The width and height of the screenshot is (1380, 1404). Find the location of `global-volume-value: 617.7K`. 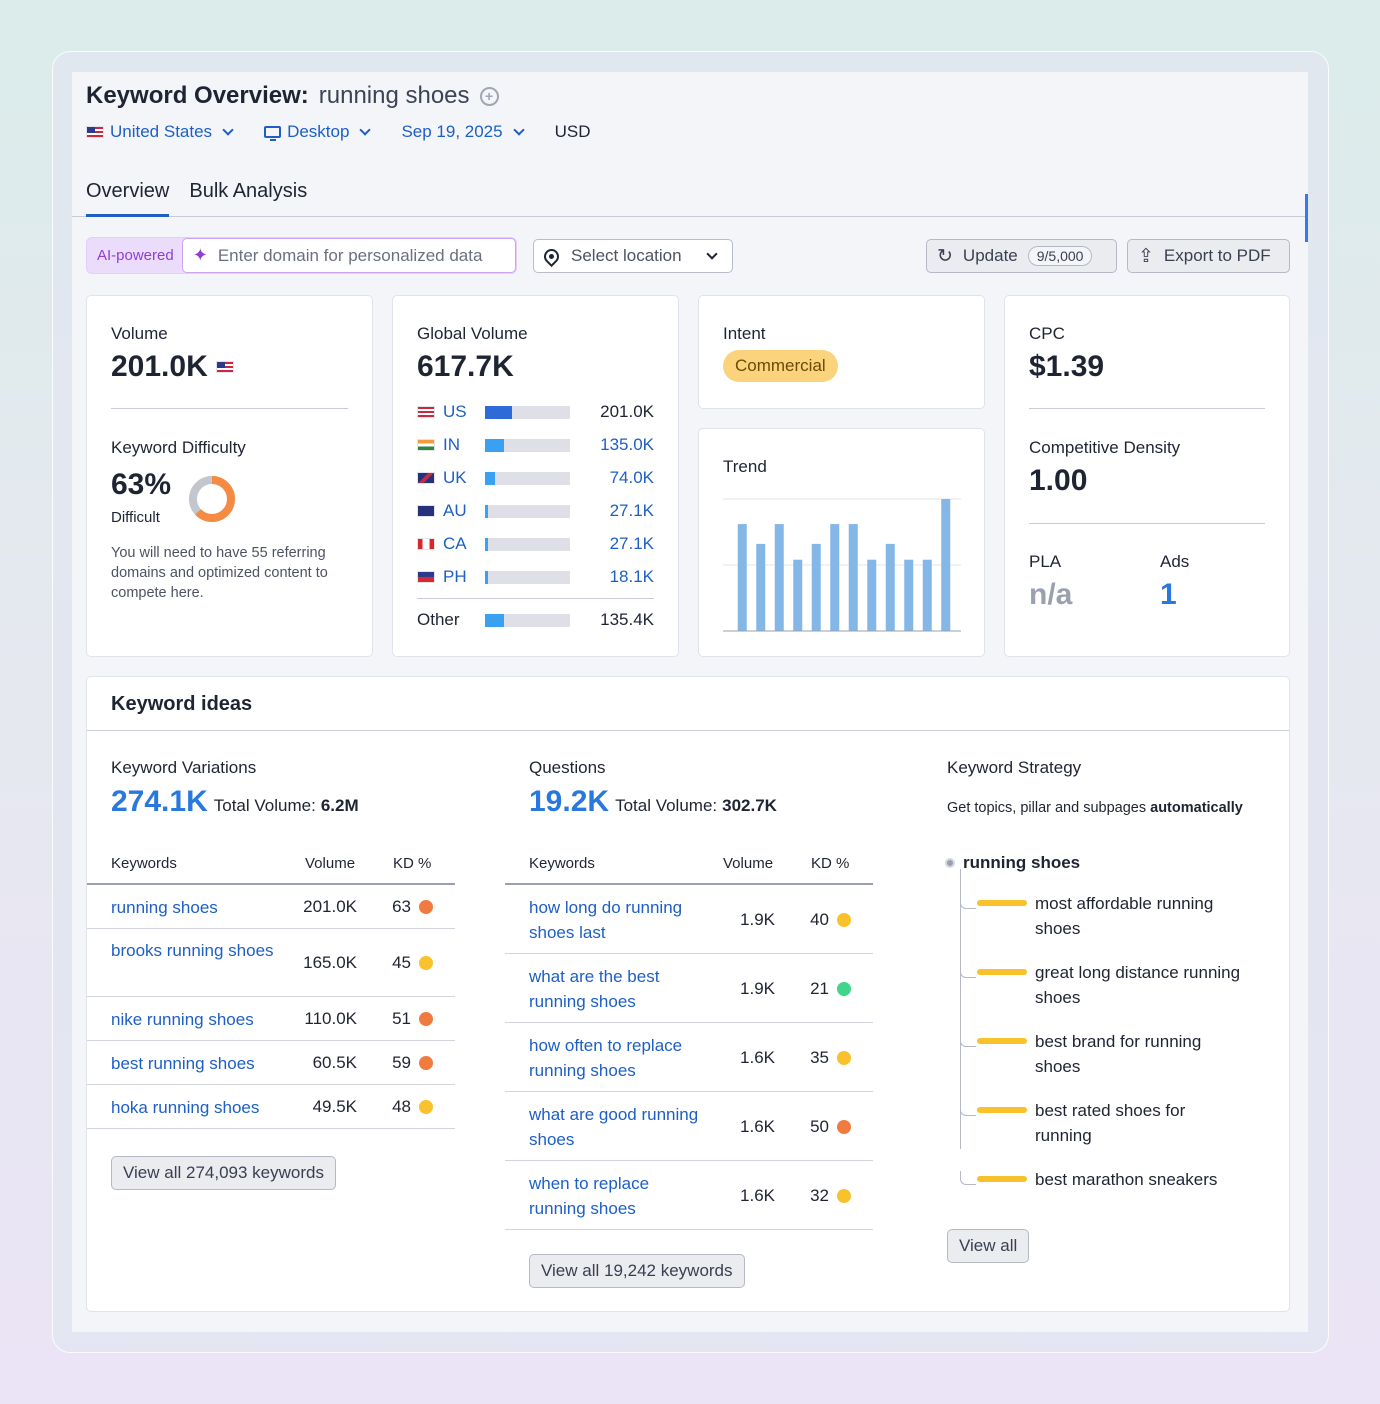

global-volume-value: 617.7K is located at coordinates (465, 366).